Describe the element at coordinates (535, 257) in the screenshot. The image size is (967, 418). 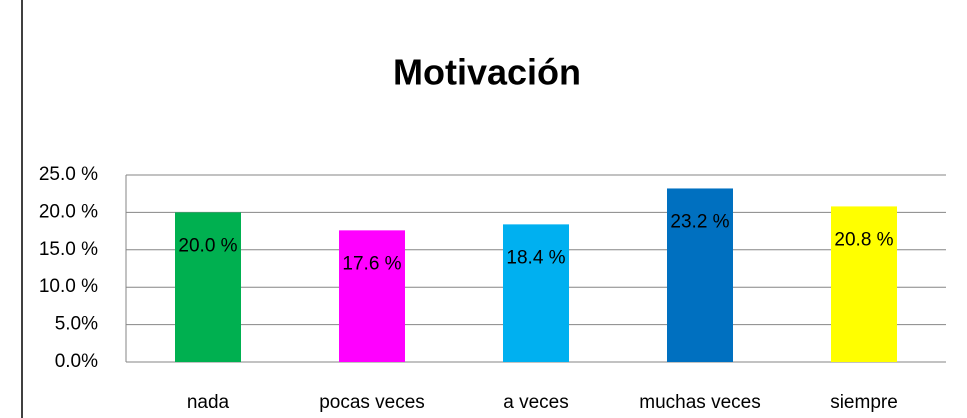
I see `value-label: 18.4 %` at that location.